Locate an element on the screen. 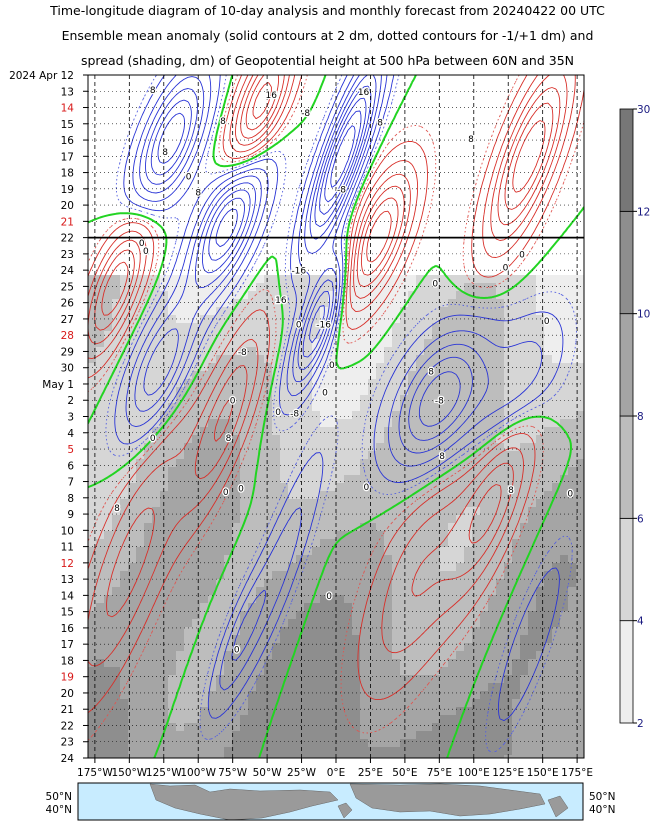 Image resolution: width=655 pixels, height=825 pixels. colorbar-label: 2 is located at coordinates (640, 724).